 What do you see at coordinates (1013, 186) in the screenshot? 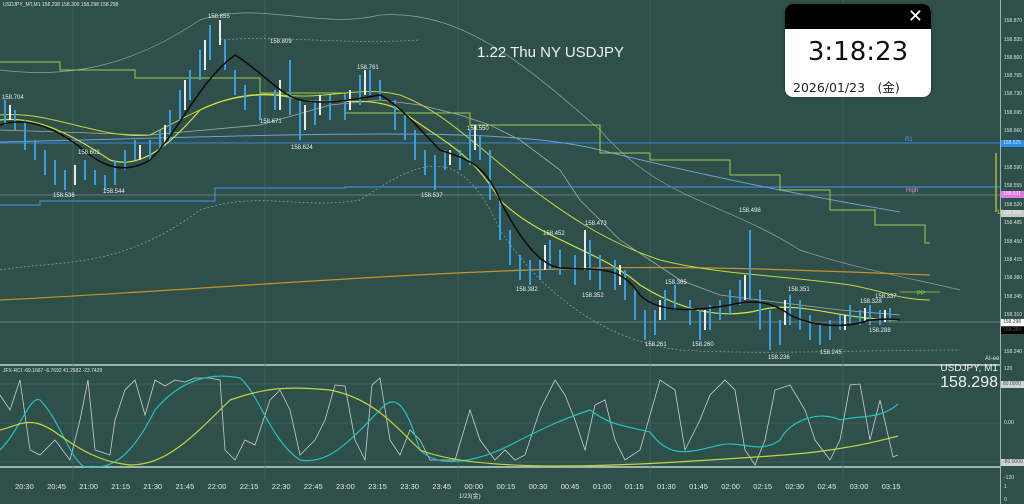
I see `price-axis-label: 158.555` at bounding box center [1013, 186].